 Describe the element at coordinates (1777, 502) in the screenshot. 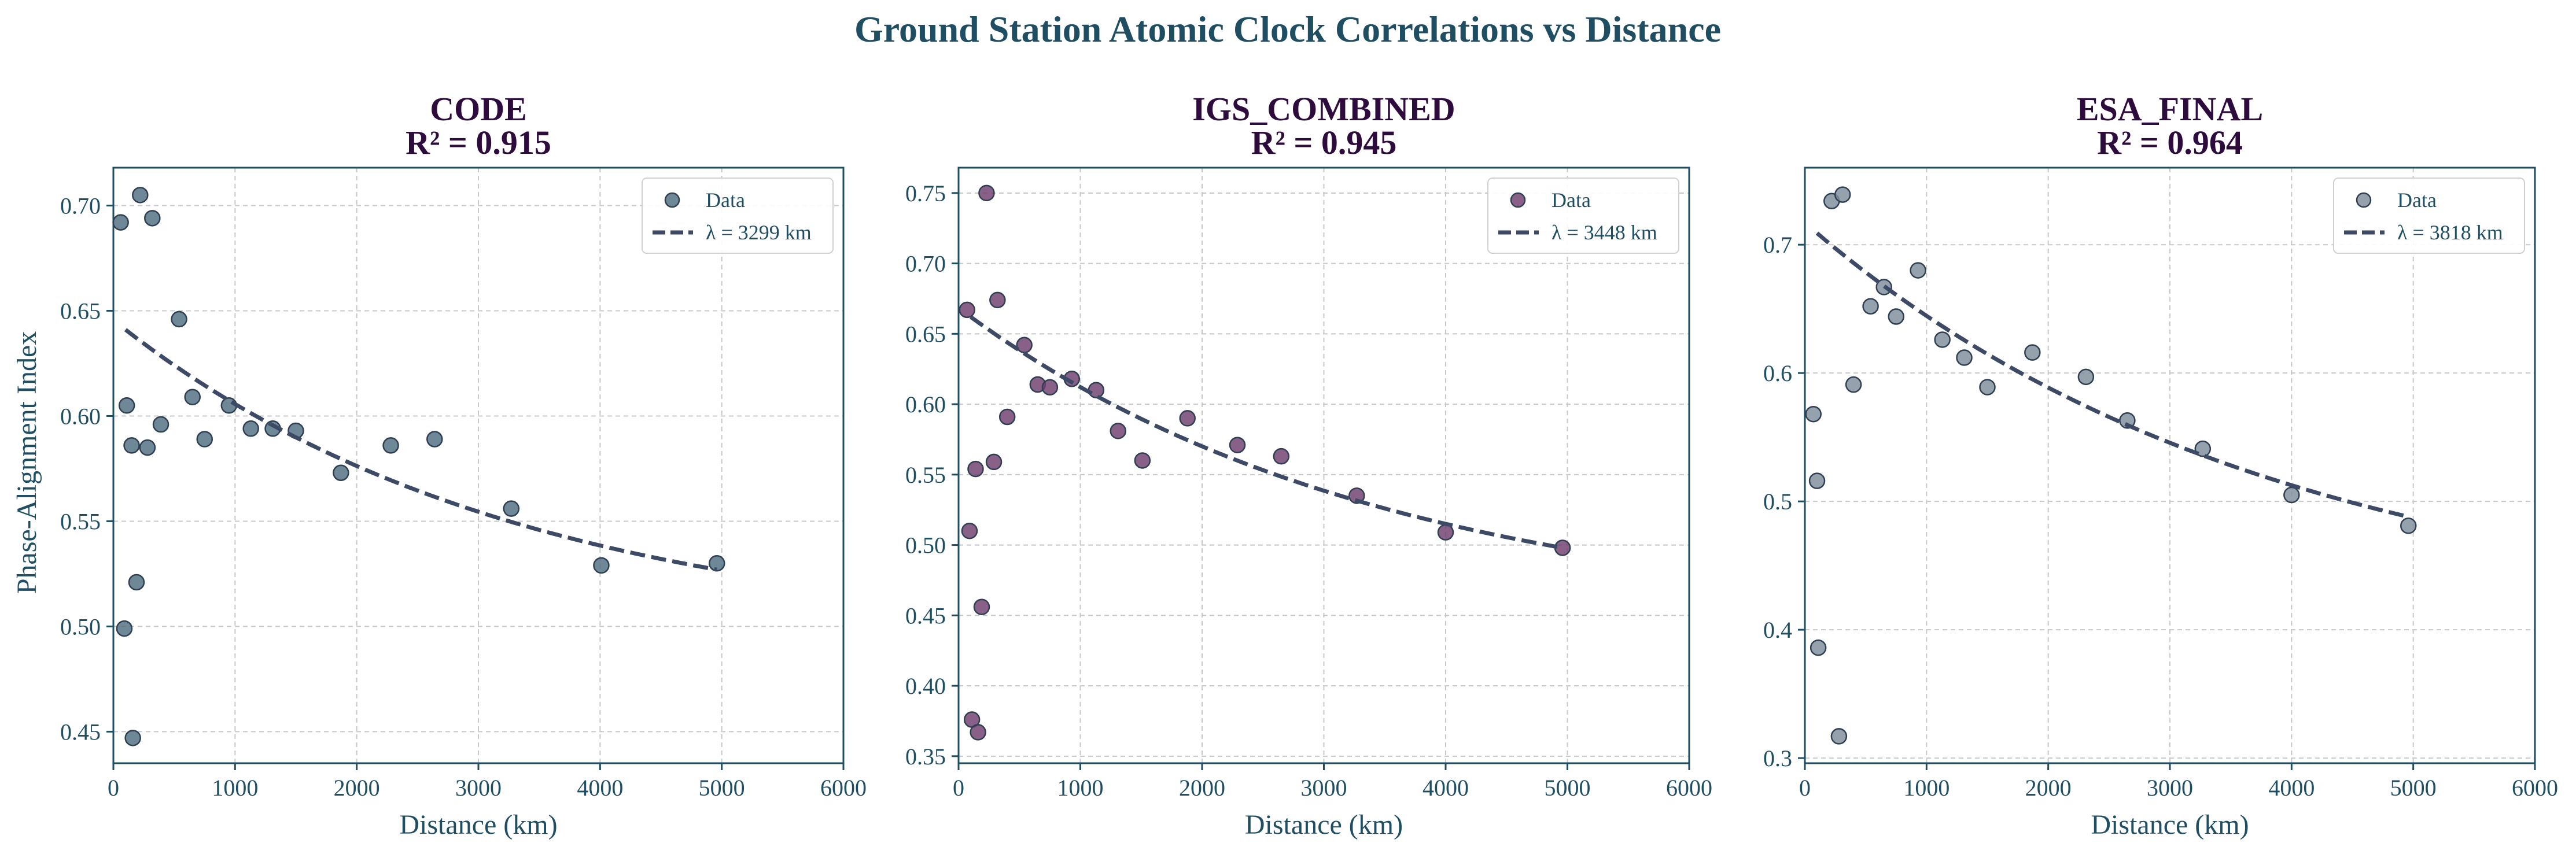

I see `y-tick-label: 0.5` at that location.